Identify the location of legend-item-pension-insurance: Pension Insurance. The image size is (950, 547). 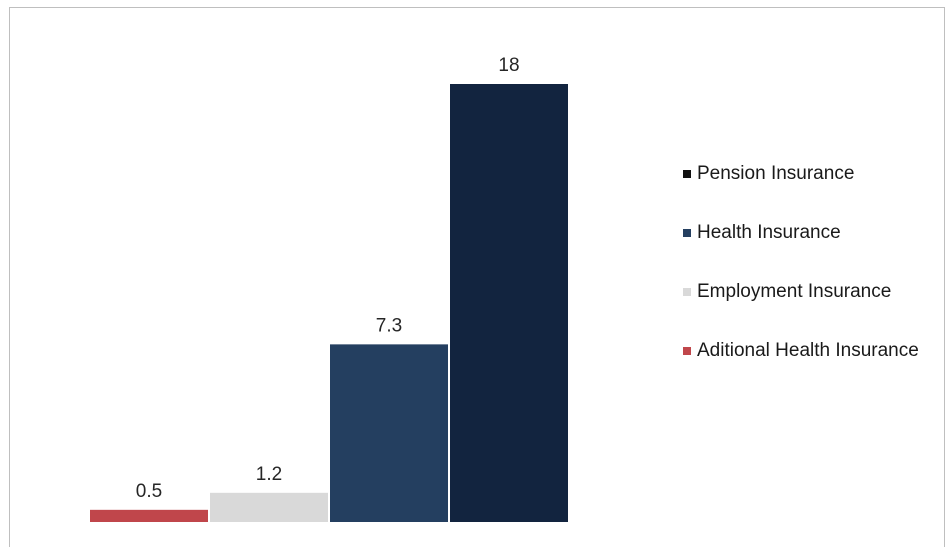
(814, 174).